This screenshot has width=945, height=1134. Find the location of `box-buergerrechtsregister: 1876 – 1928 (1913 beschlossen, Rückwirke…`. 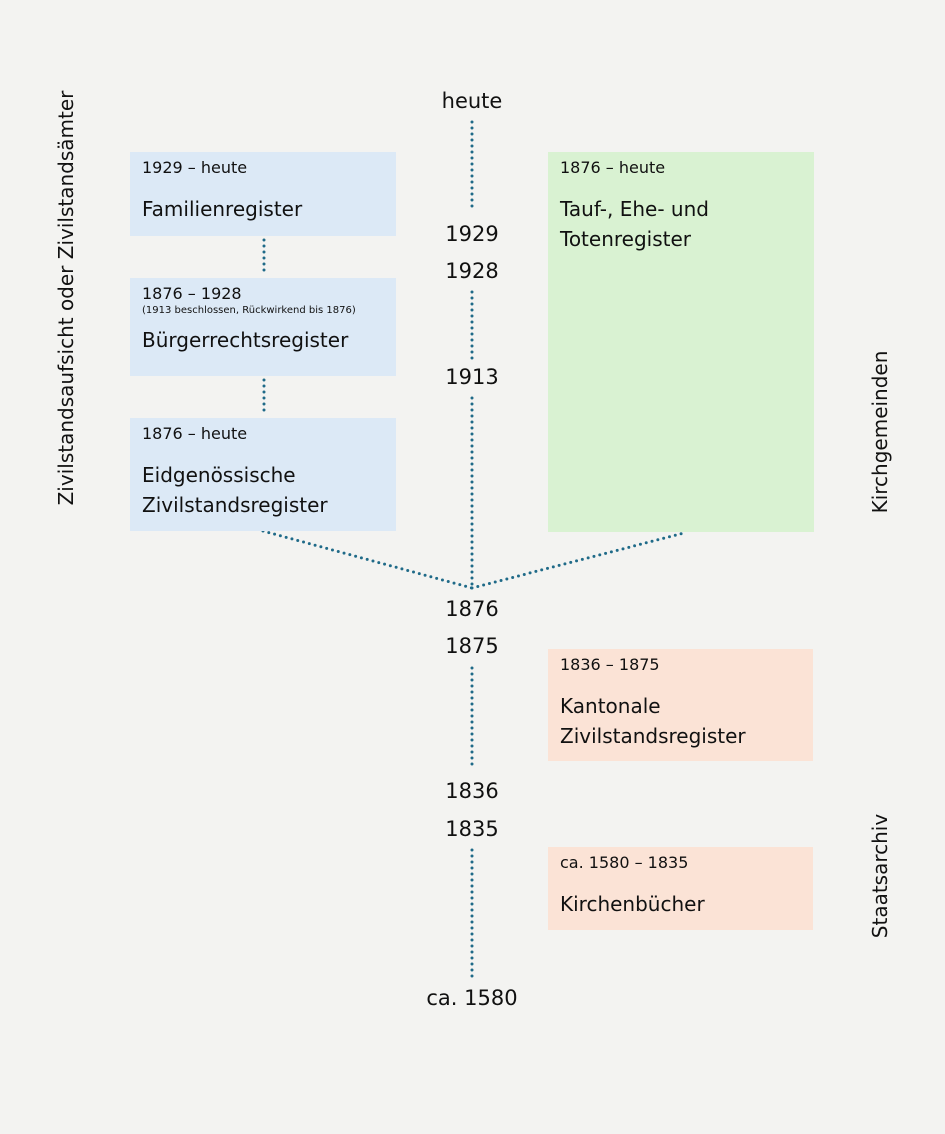

box-buergerrechtsregister: 1876 – 1928 (1913 beschlossen, Rückwirke… is located at coordinates (263, 327).